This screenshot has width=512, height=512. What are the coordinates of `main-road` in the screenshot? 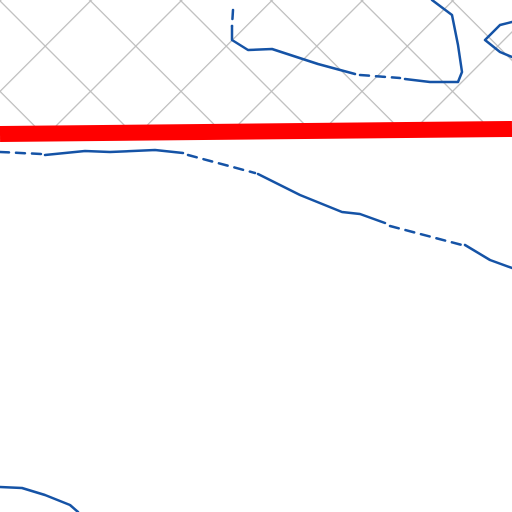 It's located at (256, 131).